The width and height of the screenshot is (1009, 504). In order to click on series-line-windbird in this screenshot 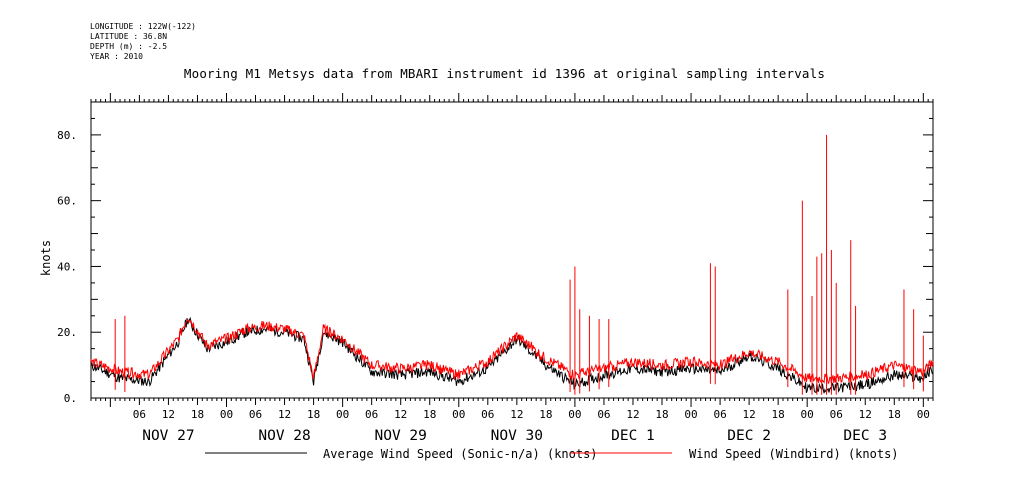, I will do `click(512, 351)`.